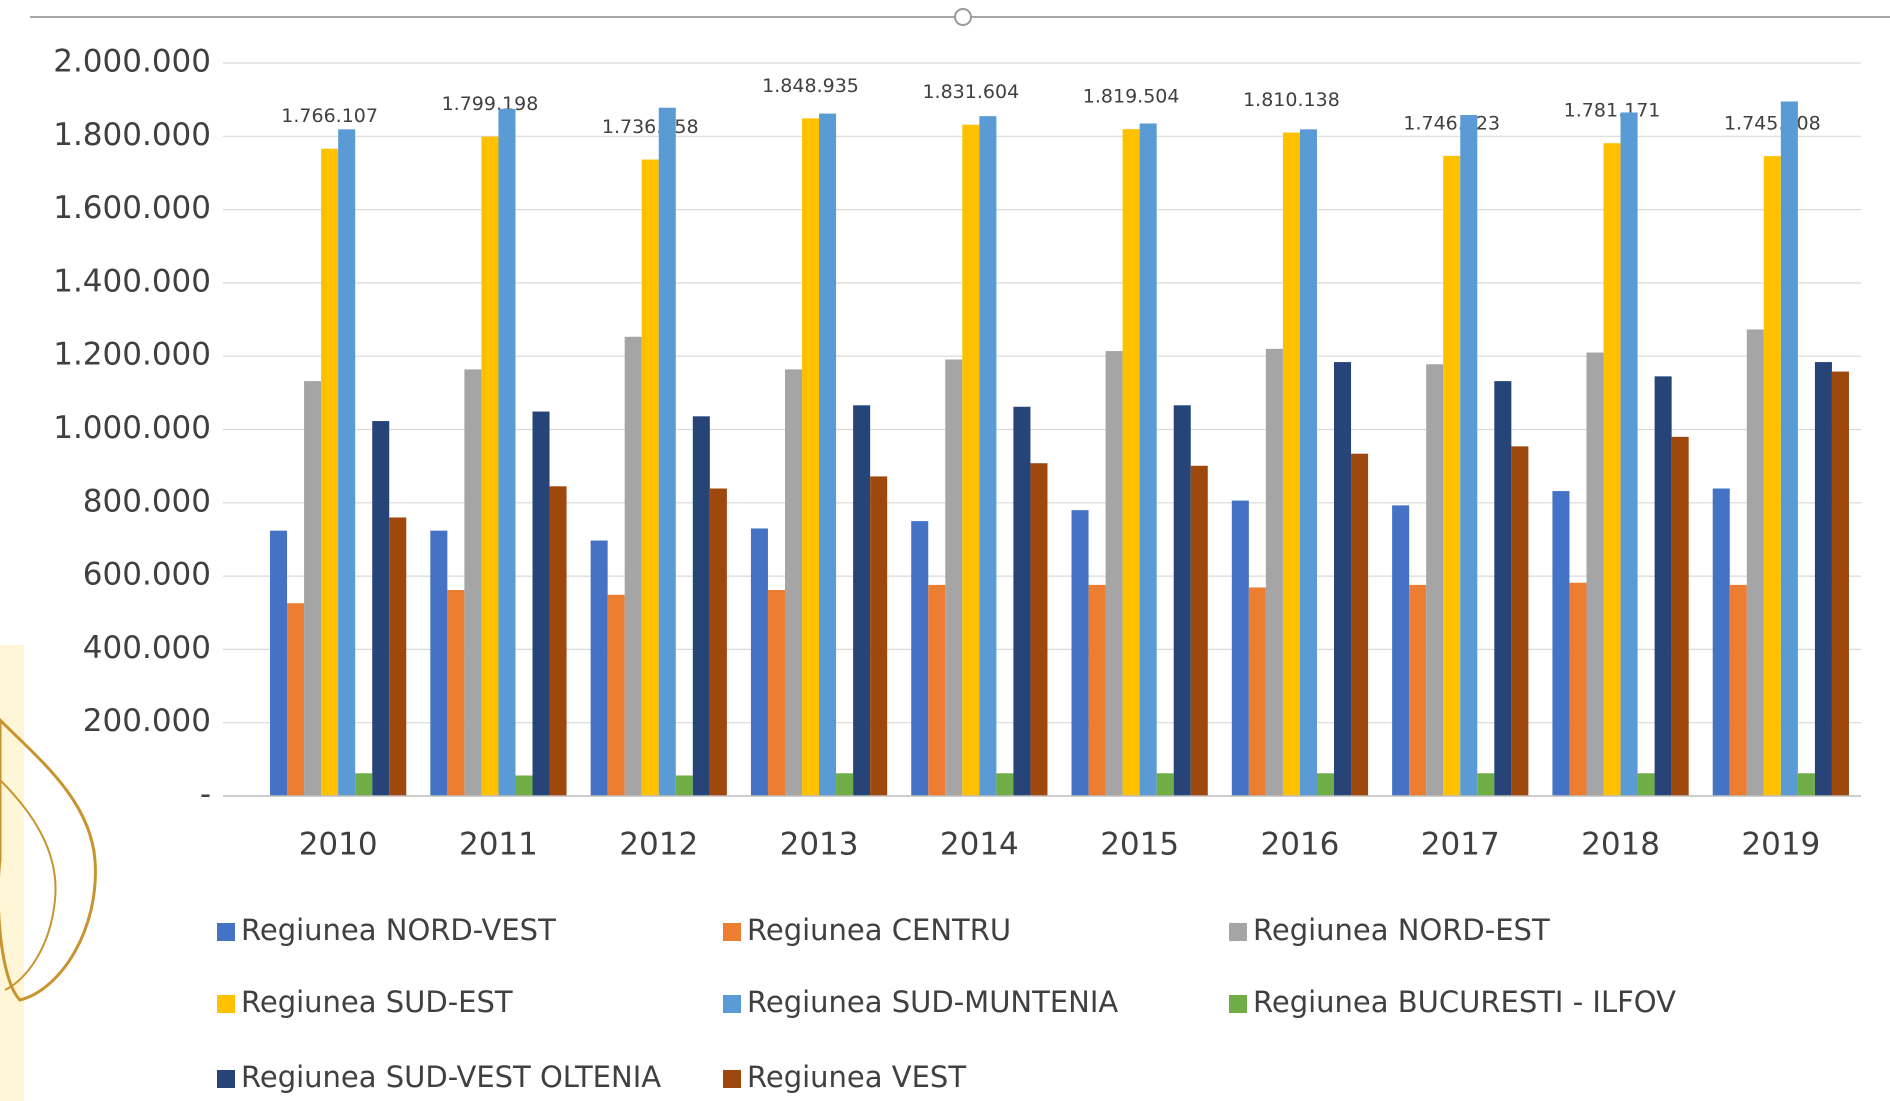  I want to click on legend-label: Regiunea BUCURESTI - ILFOV, so click(1464, 1002).